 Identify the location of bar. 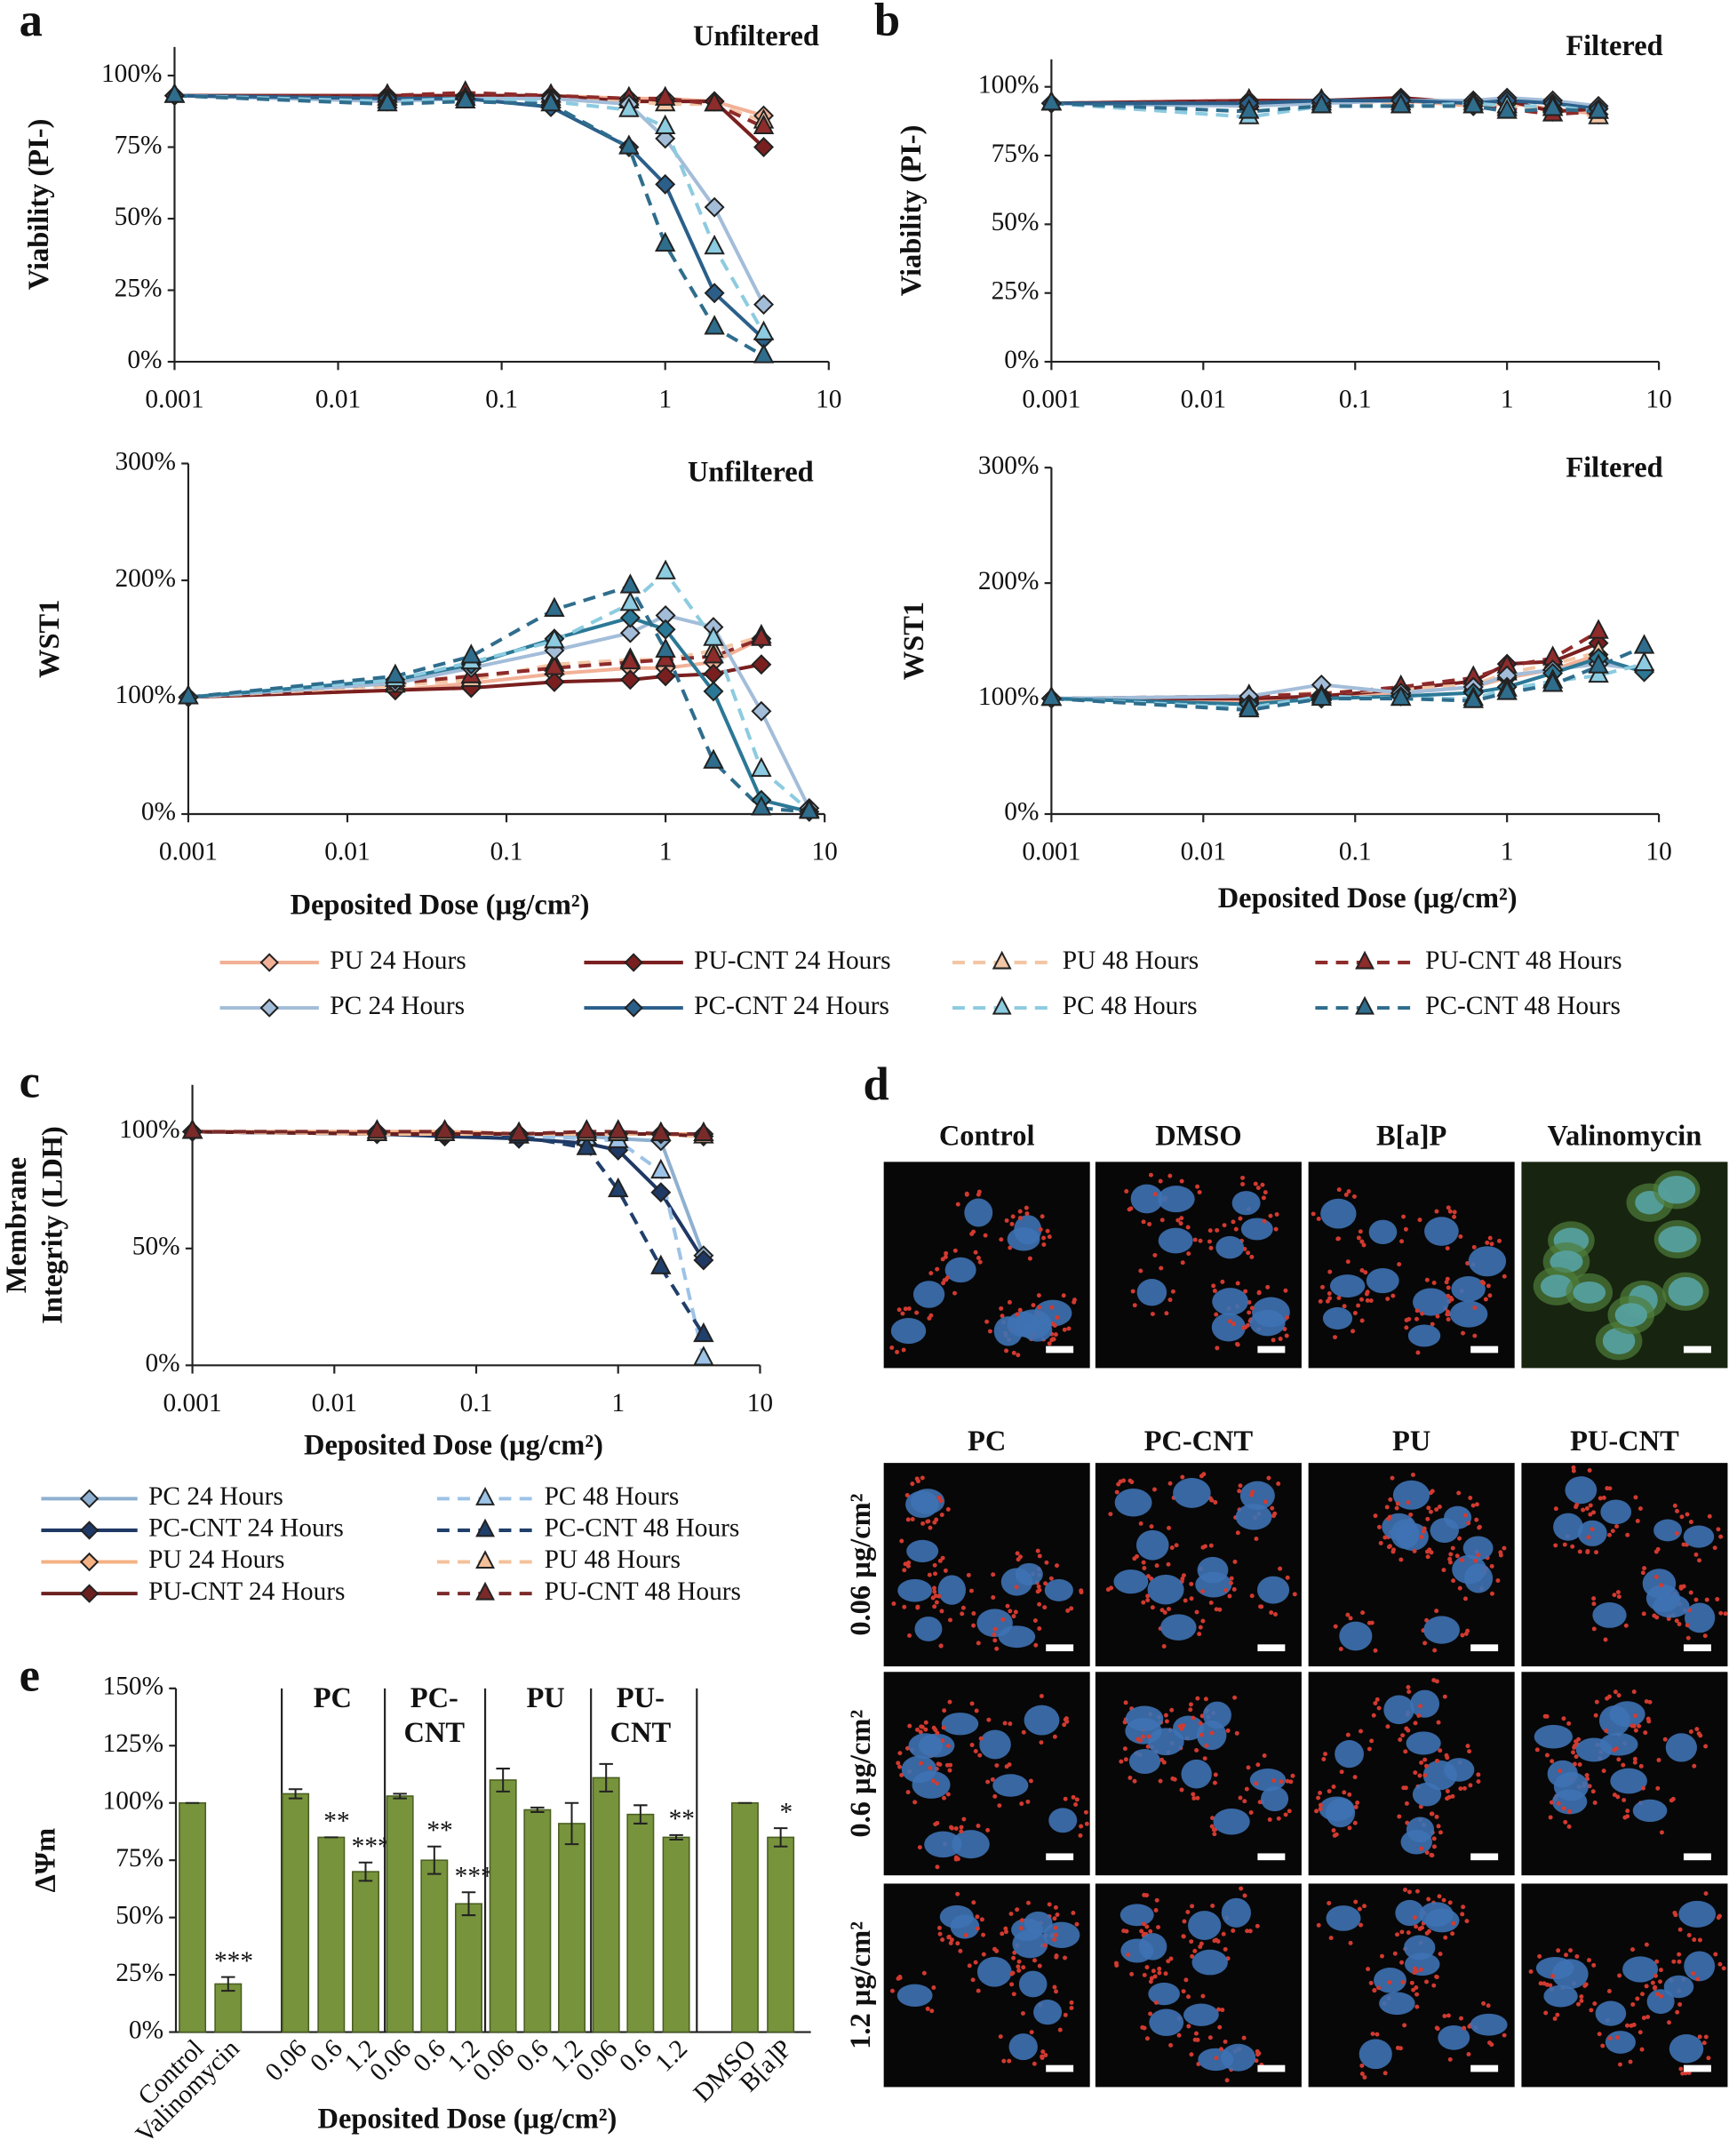
(676, 1934).